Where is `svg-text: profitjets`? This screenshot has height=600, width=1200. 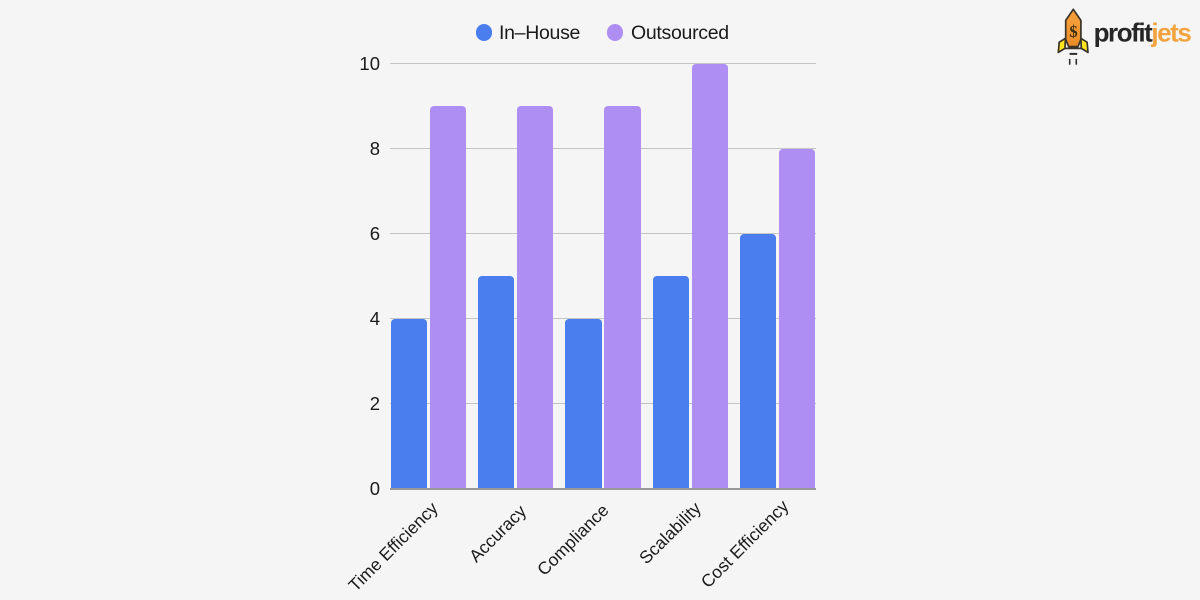
svg-text: profitjets is located at coordinates (1143, 33).